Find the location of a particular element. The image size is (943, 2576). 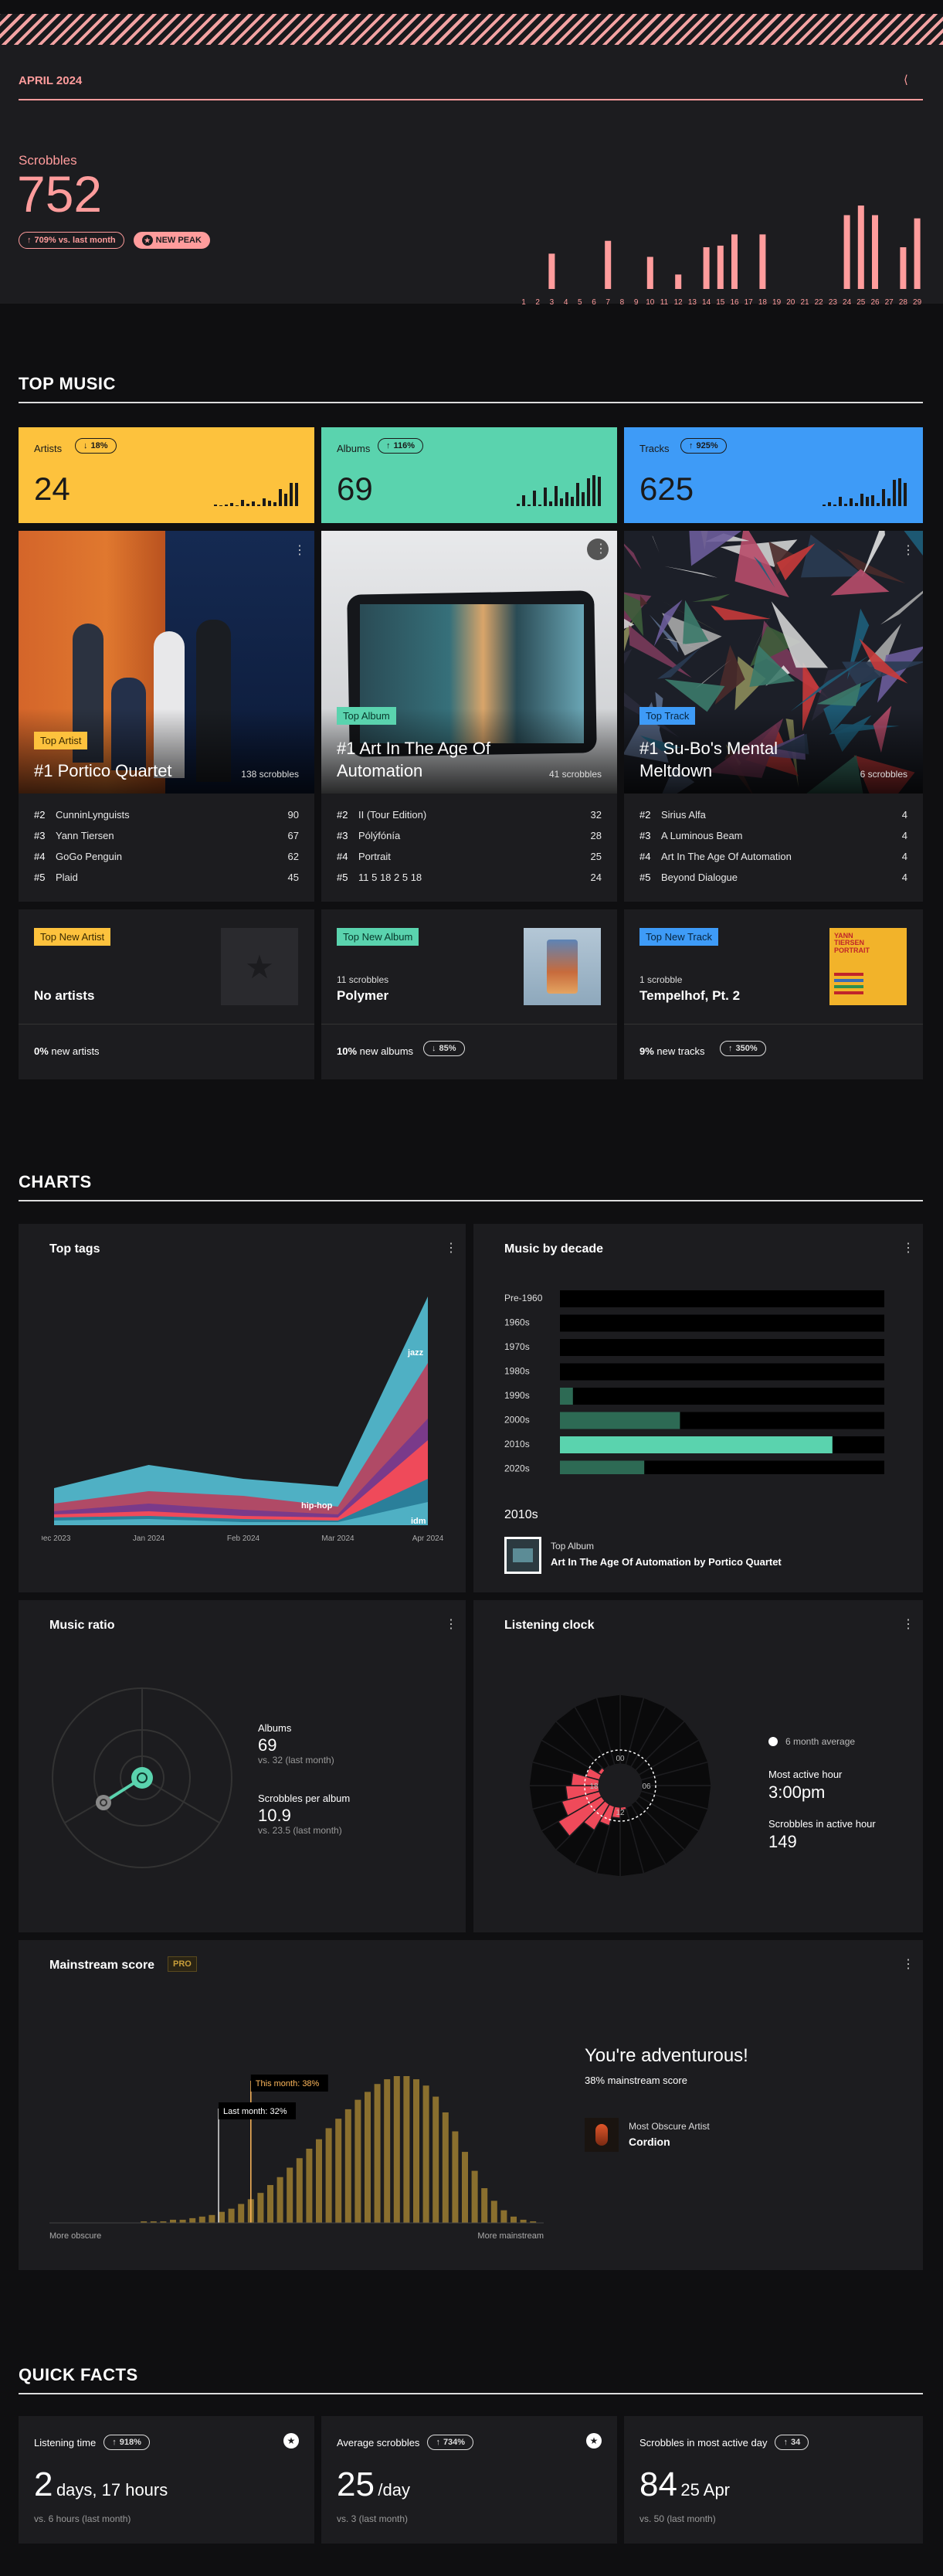

albums-value: 69 is located at coordinates (267, 1745).